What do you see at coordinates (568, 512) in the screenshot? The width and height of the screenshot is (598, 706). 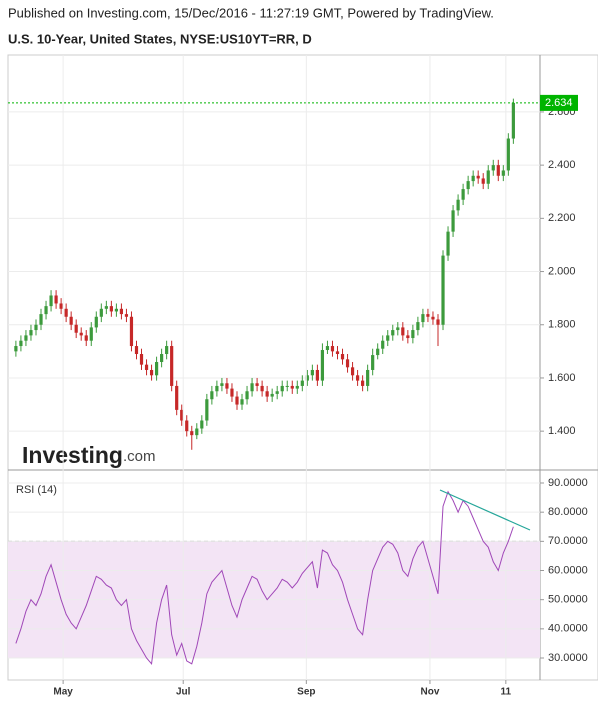 I see `y-tick-label: 80.0000` at bounding box center [568, 512].